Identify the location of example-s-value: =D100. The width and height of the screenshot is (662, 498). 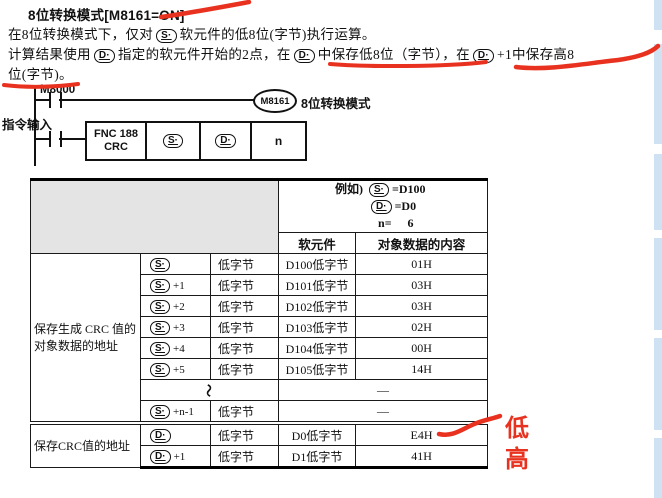
(409, 189).